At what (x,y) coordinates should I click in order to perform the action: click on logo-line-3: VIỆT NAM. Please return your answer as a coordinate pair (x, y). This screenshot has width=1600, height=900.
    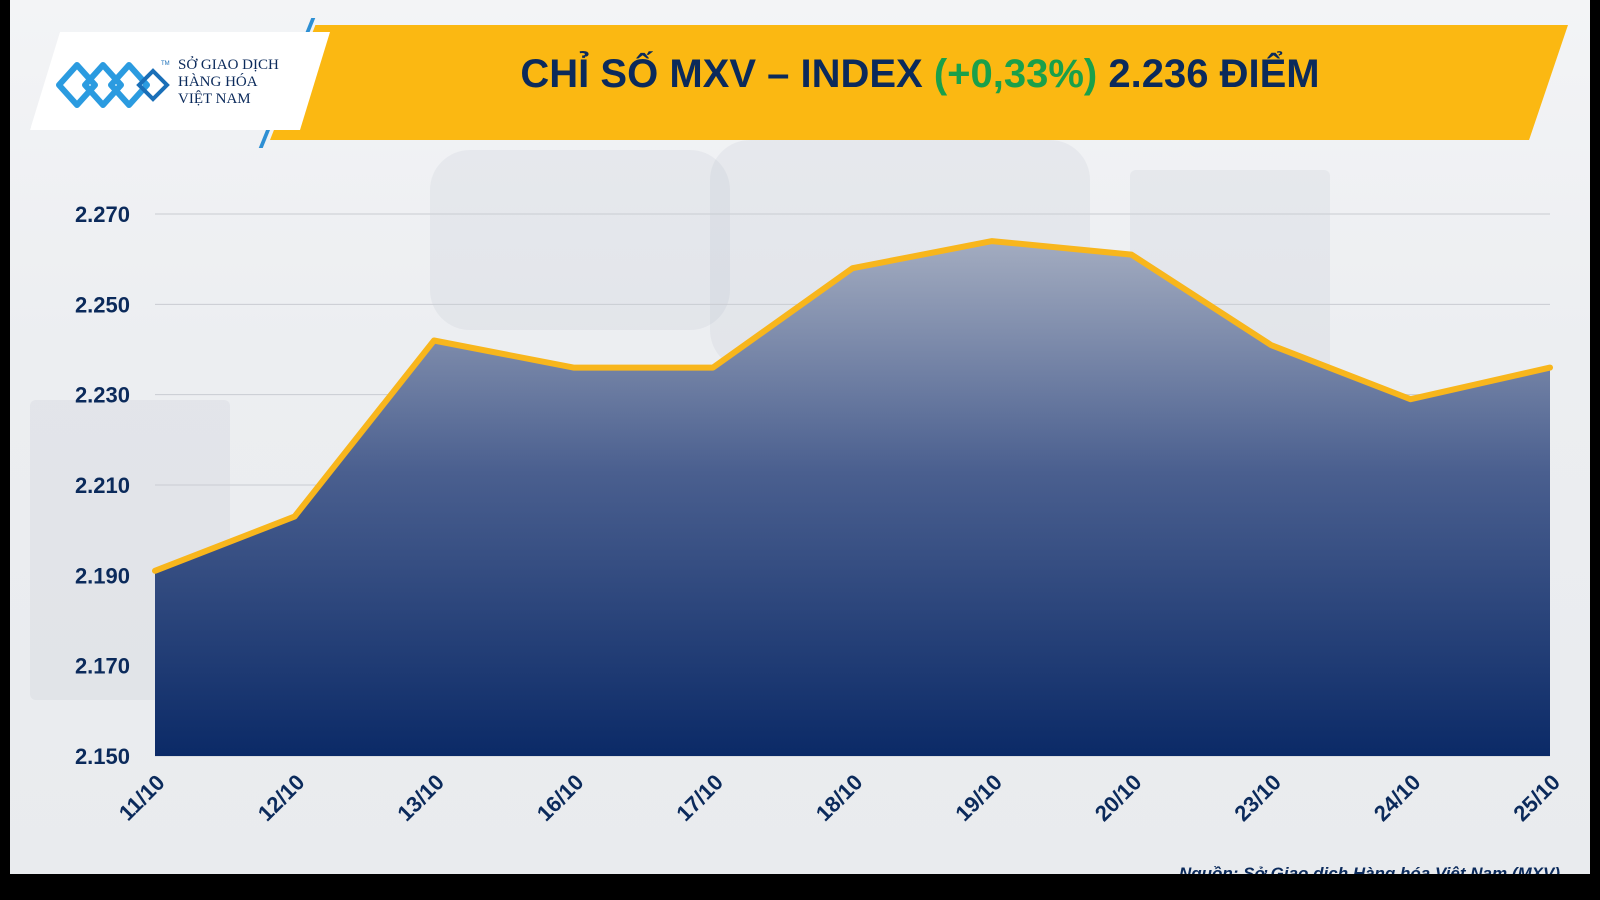
    Looking at the image, I should click on (214, 99).